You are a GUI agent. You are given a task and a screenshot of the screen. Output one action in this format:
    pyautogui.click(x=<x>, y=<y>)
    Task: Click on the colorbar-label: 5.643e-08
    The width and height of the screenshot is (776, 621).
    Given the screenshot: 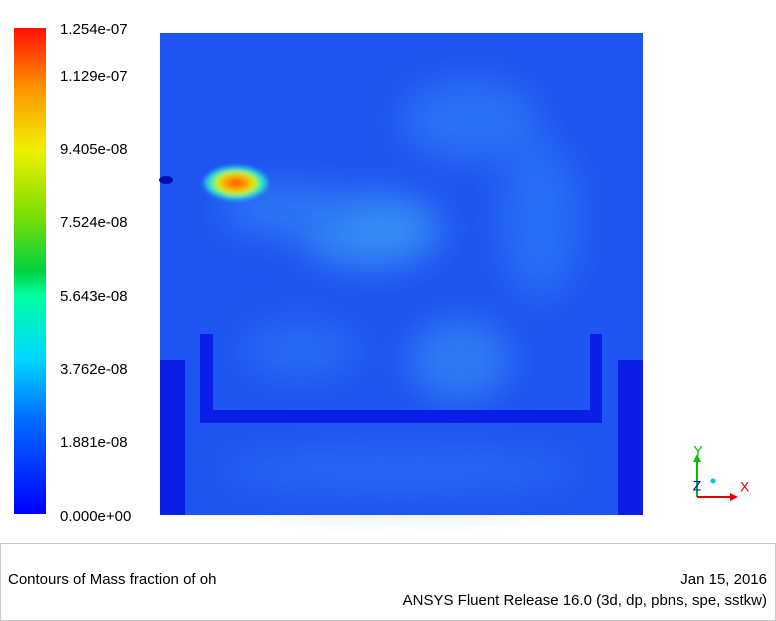 What is the action you would take?
    pyautogui.click(x=94, y=296)
    